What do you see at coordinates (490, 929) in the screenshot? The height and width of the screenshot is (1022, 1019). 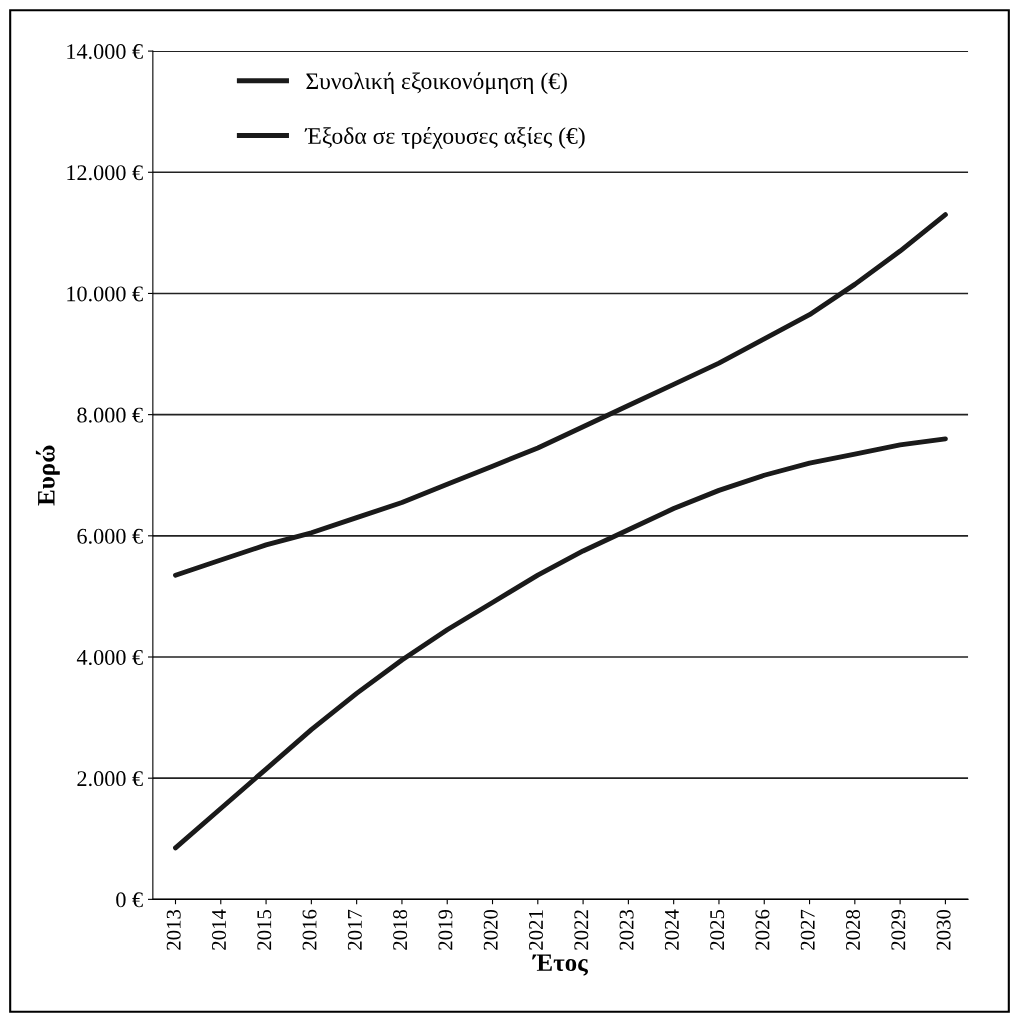 I see `x-tick-label: 2020` at bounding box center [490, 929].